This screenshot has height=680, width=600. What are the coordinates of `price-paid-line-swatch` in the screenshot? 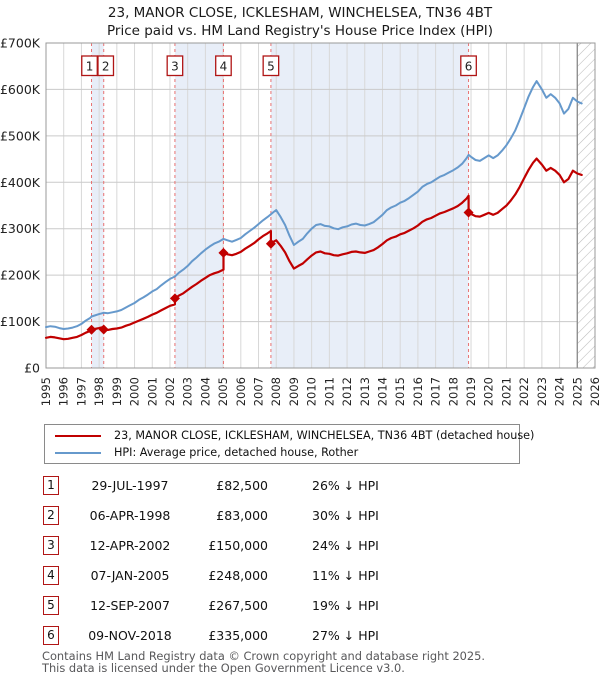 It's located at (78, 435).